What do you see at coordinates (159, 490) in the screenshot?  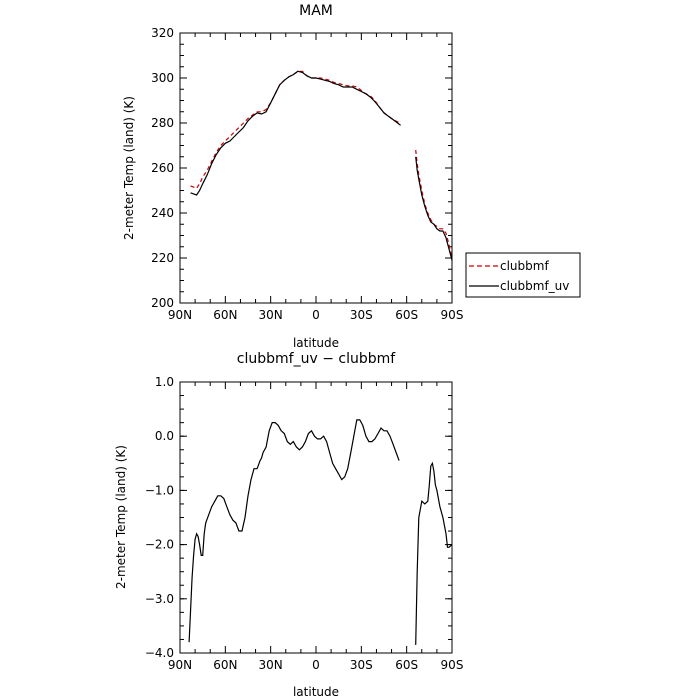 I see `y-tick-label: −1.0` at bounding box center [159, 490].